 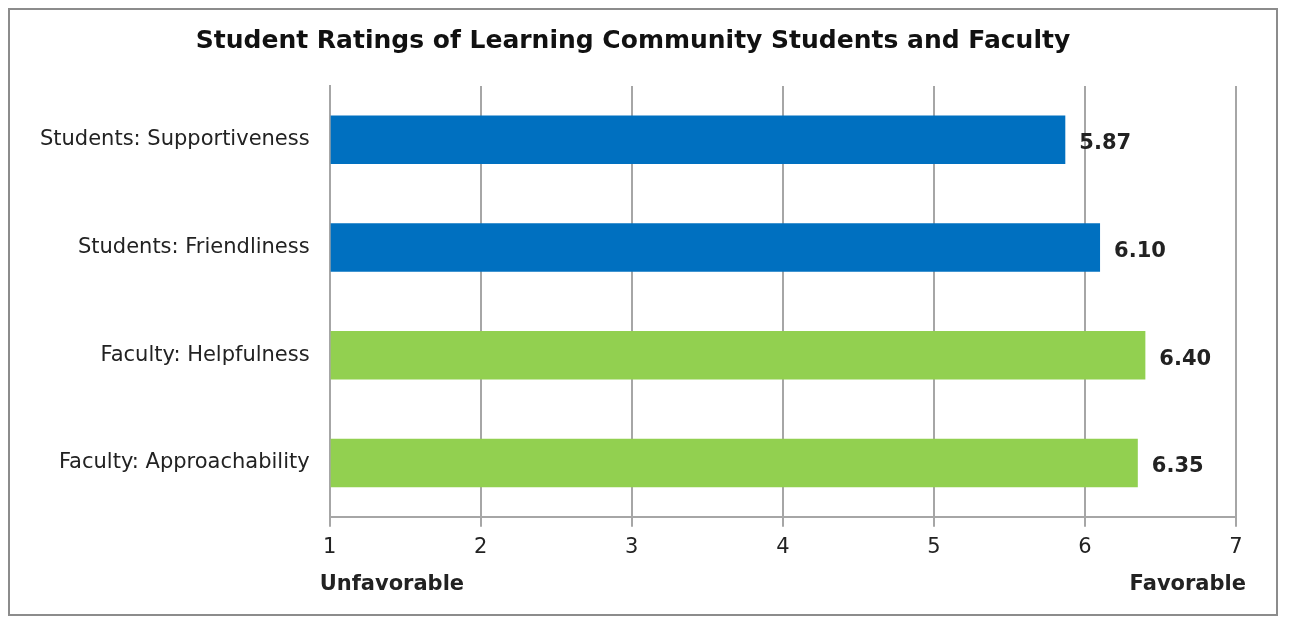 I want to click on data-label: 6.35, so click(x=1177, y=465).